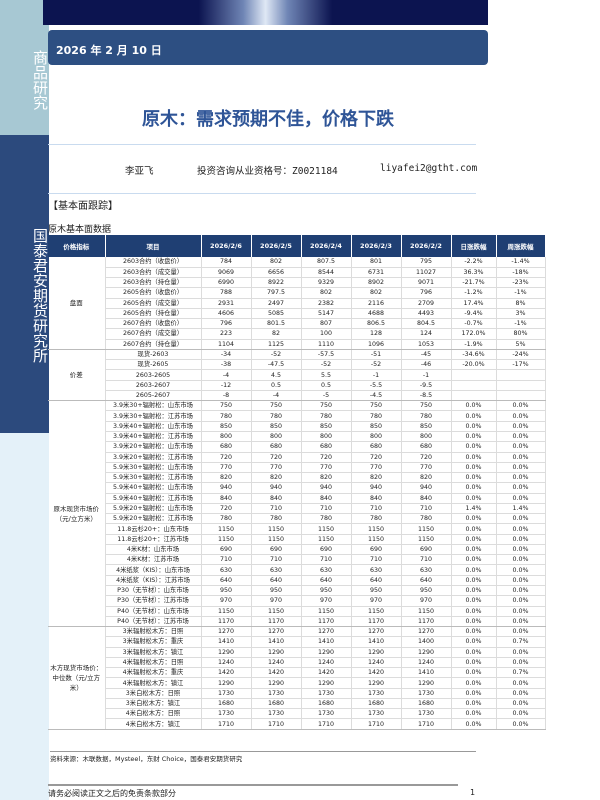 This screenshot has height=800, width=600. What do you see at coordinates (265, 12) in the screenshot?
I see `header-banner` at bounding box center [265, 12].